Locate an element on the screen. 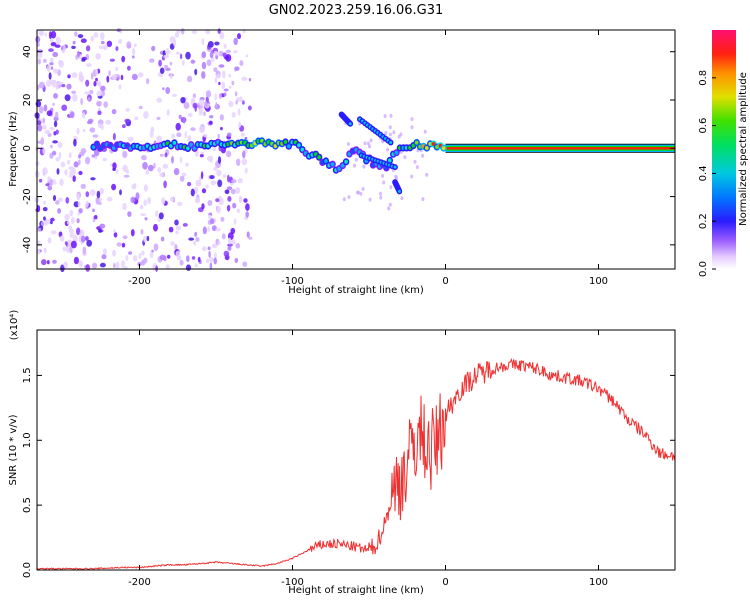 Image resolution: width=750 pixels, height=600 pixels. spectrogram-ylabel: Frequency (Hz) is located at coordinates (13, 149).